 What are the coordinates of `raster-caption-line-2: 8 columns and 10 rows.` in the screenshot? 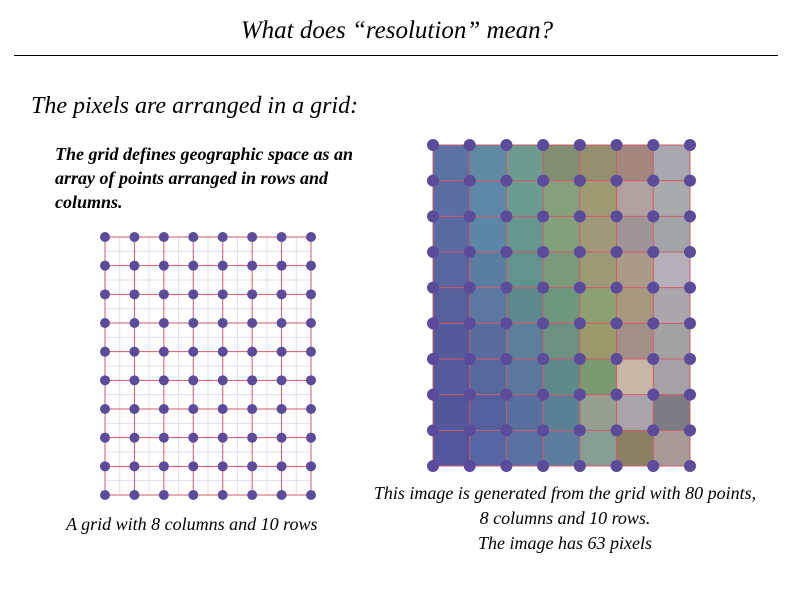 It's located at (565, 518).